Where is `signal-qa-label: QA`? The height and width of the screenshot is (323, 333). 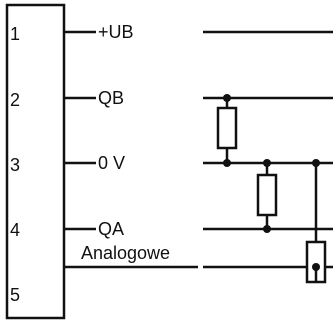 signal-qa-label: QA is located at coordinates (111, 229).